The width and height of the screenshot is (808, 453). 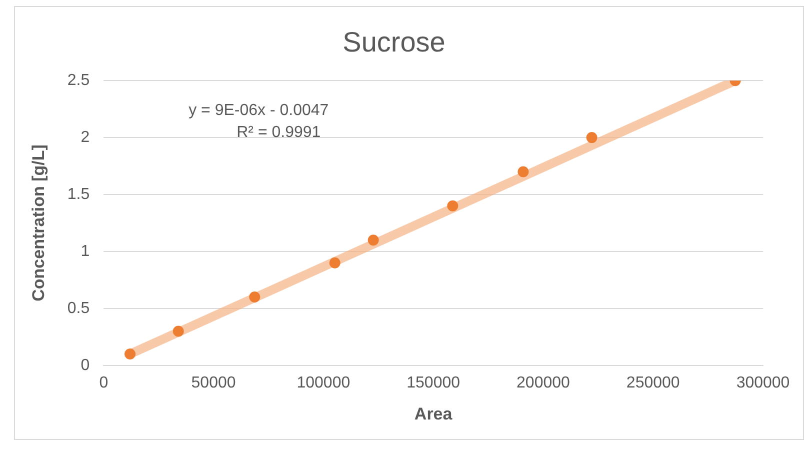 What do you see at coordinates (213, 383) in the screenshot?
I see `x-tick-label: 50000` at bounding box center [213, 383].